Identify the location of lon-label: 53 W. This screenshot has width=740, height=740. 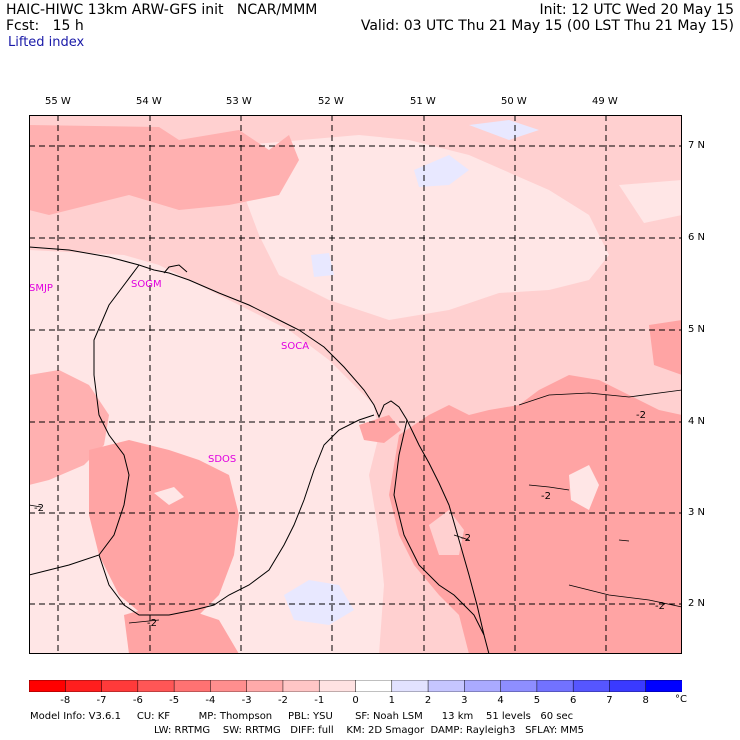
(239, 101).